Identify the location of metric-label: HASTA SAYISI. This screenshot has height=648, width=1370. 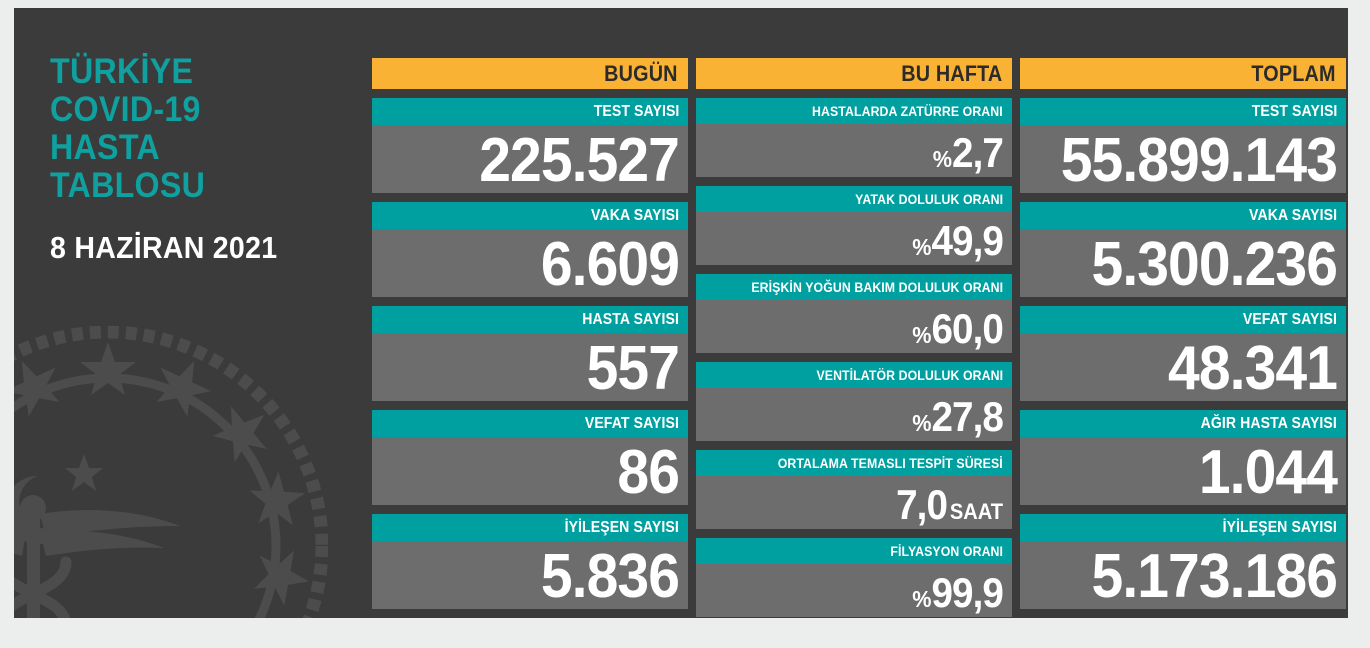
(530, 319).